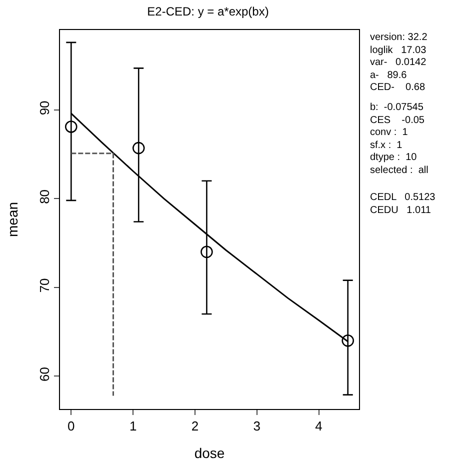 The height and width of the screenshot is (470, 460). What do you see at coordinates (318, 426) in the screenshot?
I see `x-tick-label: 4` at bounding box center [318, 426].